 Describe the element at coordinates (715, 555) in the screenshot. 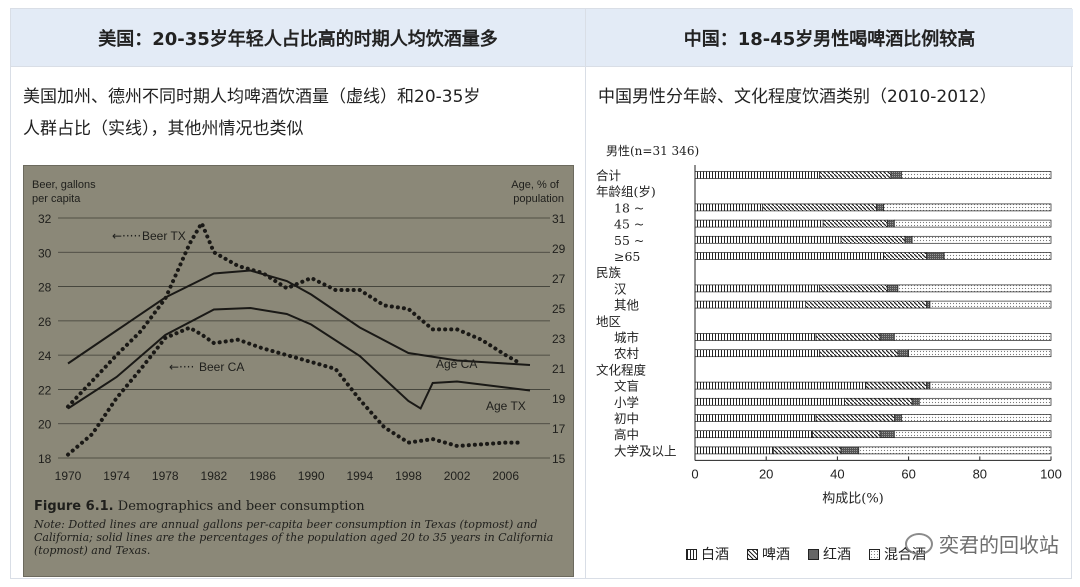

I see `legend-label-baijiu: 白酒` at that location.